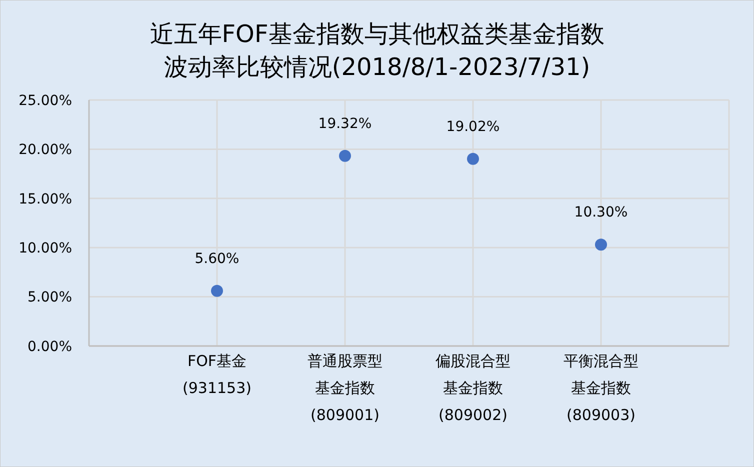 This screenshot has height=467, width=754. I want to click on data-label: 19.32%, so click(345, 124).